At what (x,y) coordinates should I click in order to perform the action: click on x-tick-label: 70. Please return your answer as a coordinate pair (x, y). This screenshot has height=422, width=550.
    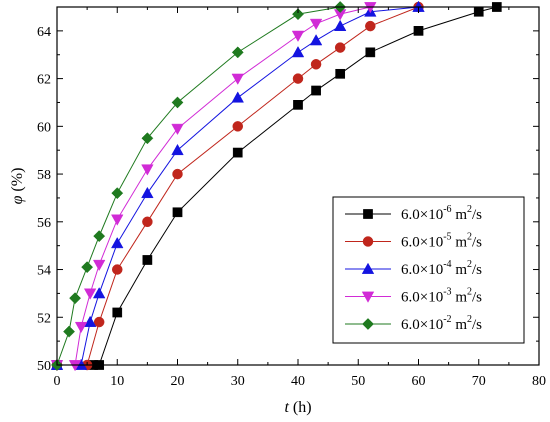
    Looking at the image, I should click on (479, 381).